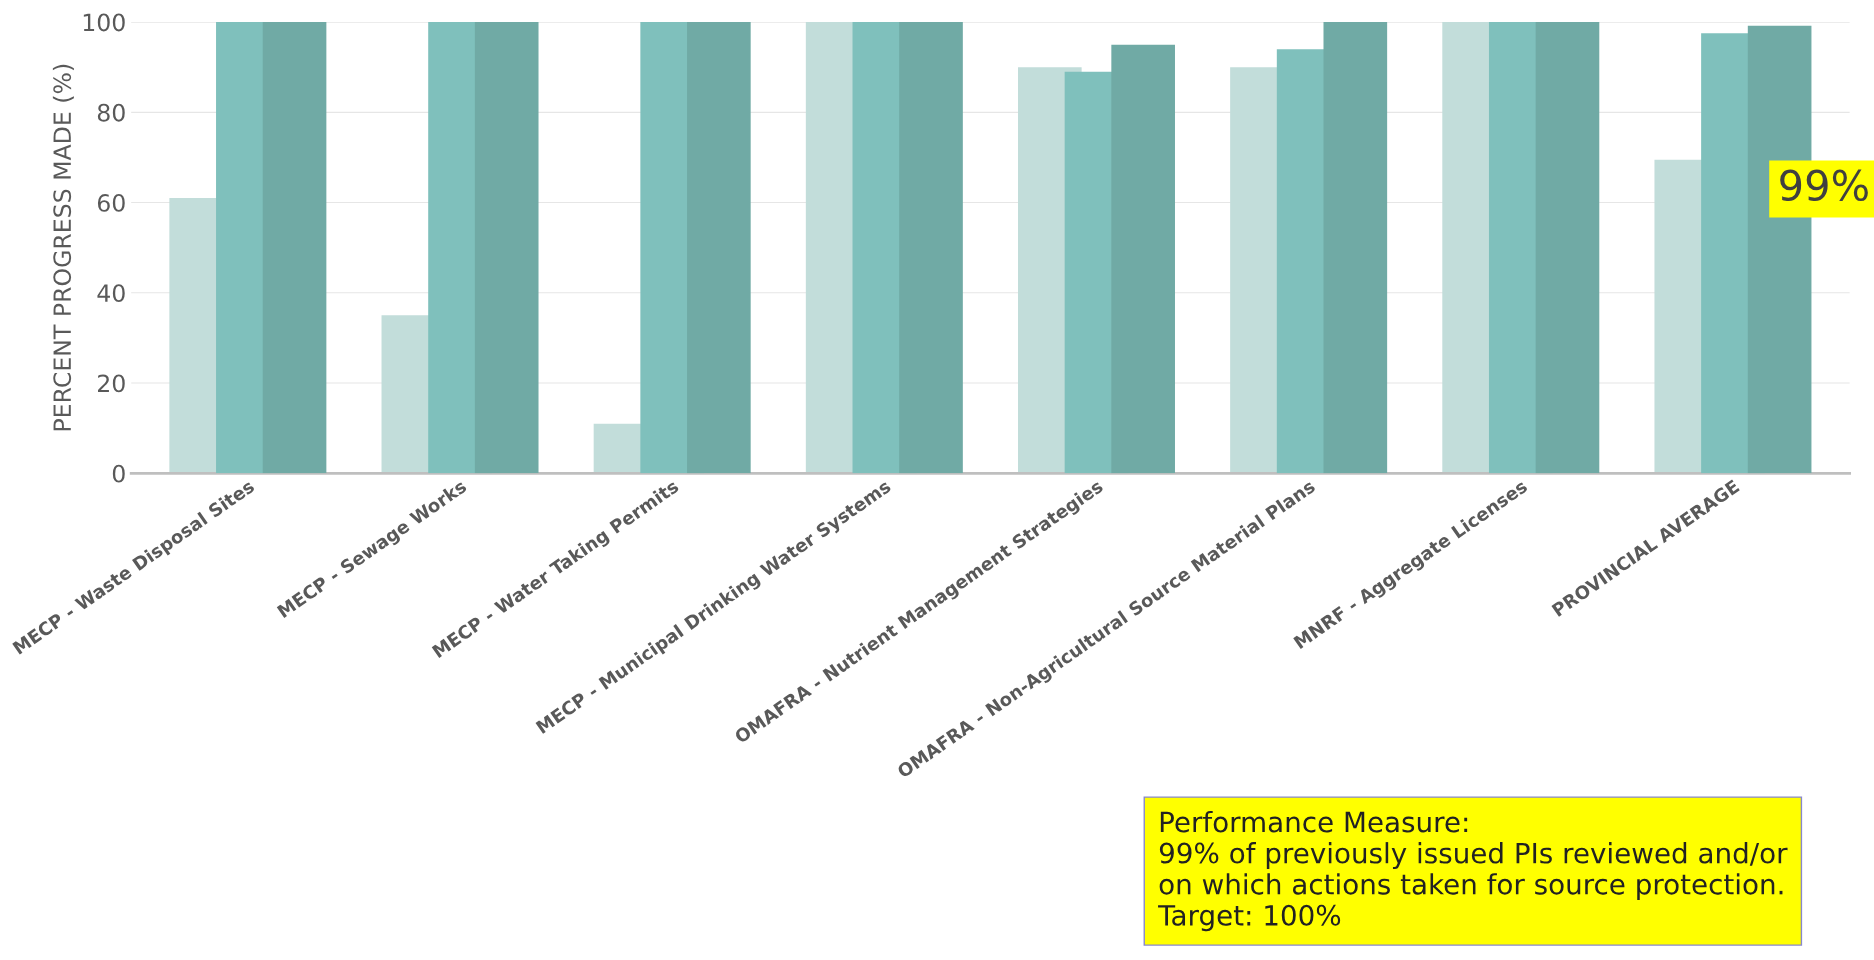 The width and height of the screenshot is (1874, 960). I want to click on annotation: 99%, so click(1824, 185).